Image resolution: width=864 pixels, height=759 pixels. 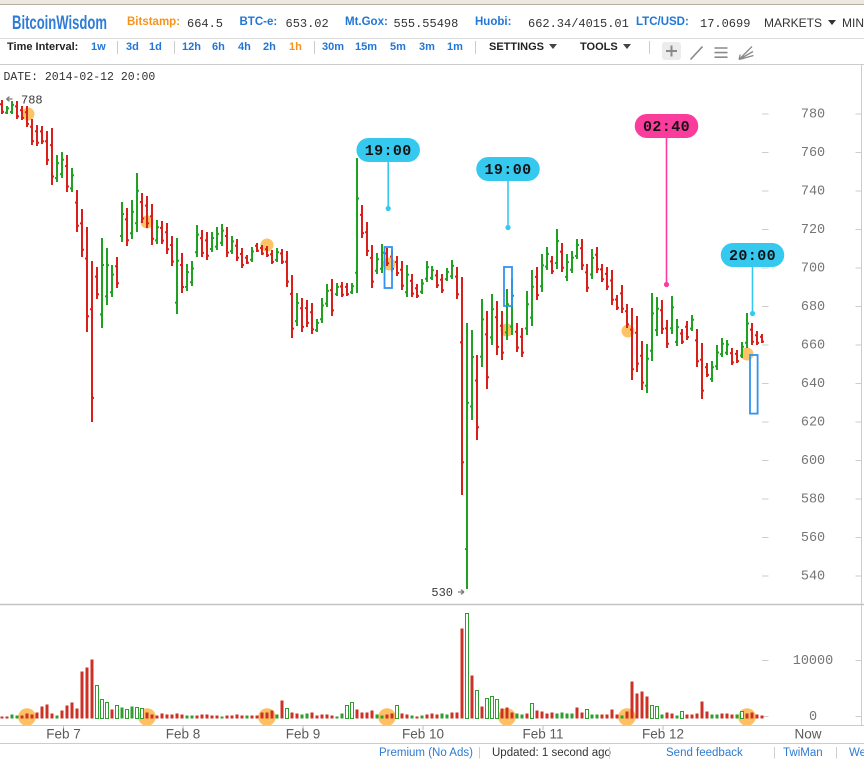 I want to click on svg-text: 02:40, so click(x=666, y=127).